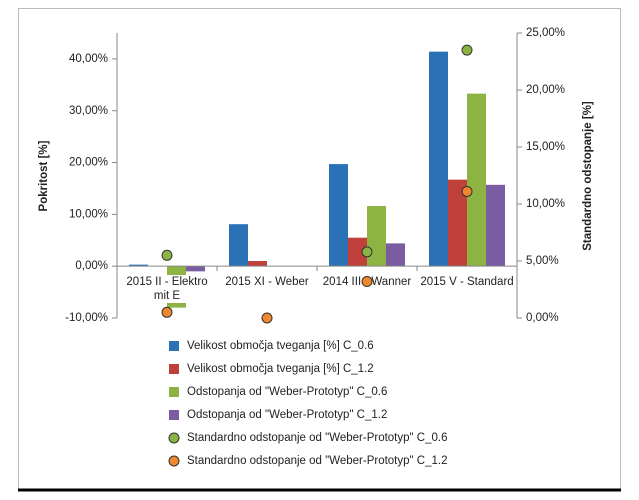 The height and width of the screenshot is (500, 639). I want to click on legend-label: Odstopanja od "Weber-Prototyp" C_1.2, so click(287, 415).